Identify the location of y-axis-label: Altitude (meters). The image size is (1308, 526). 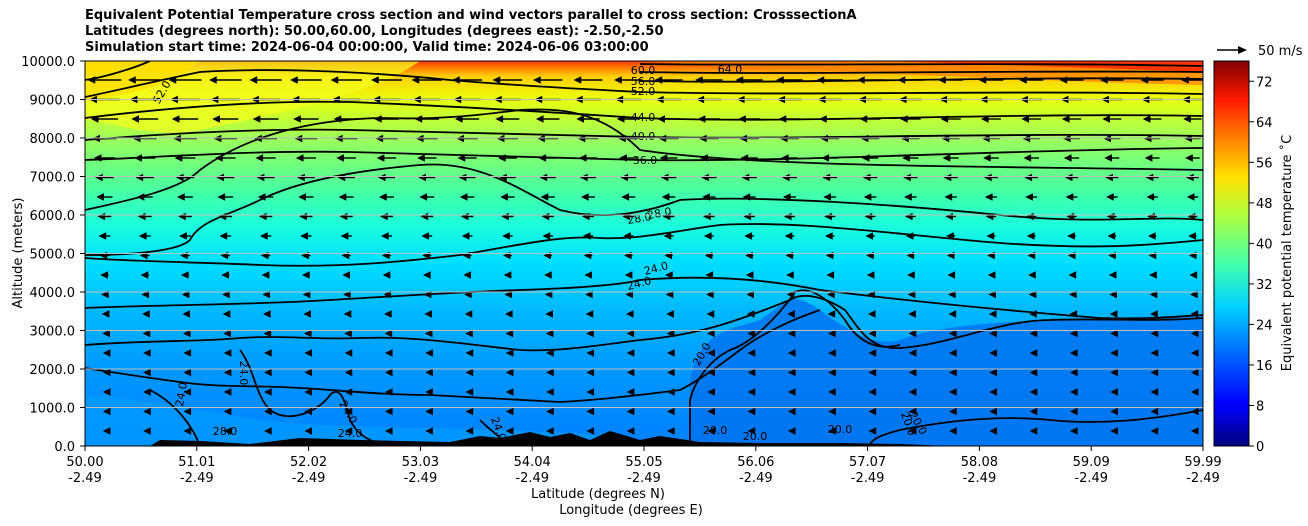
(18, 253).